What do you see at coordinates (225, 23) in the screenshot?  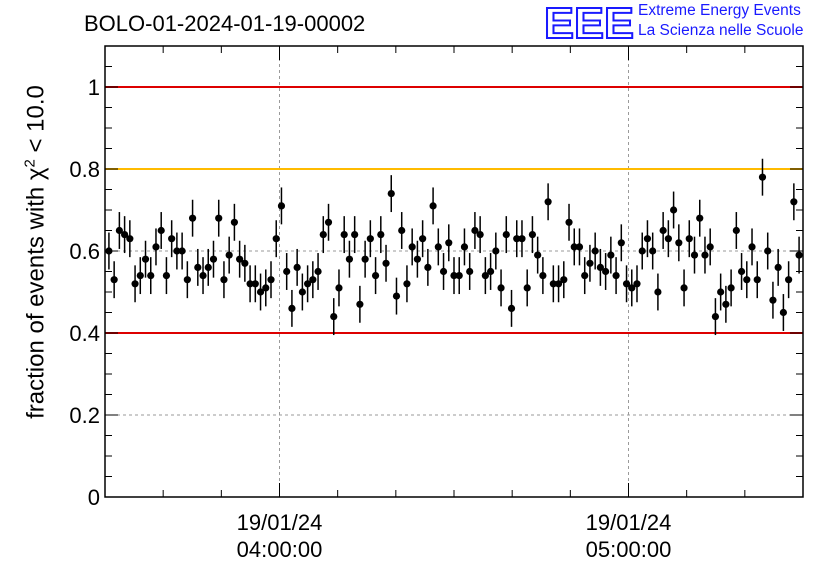 I see `chart-title: BOLO-01-2024-01-19-00002` at bounding box center [225, 23].